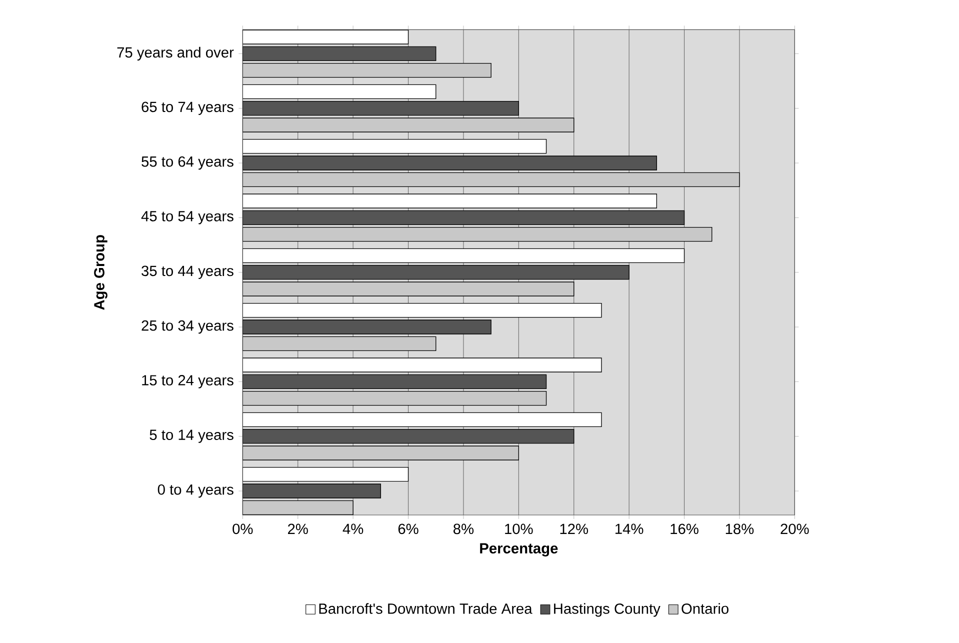 The image size is (959, 643). Describe the element at coordinates (574, 529) in the screenshot. I see `x-tick-label: 12%` at that location.